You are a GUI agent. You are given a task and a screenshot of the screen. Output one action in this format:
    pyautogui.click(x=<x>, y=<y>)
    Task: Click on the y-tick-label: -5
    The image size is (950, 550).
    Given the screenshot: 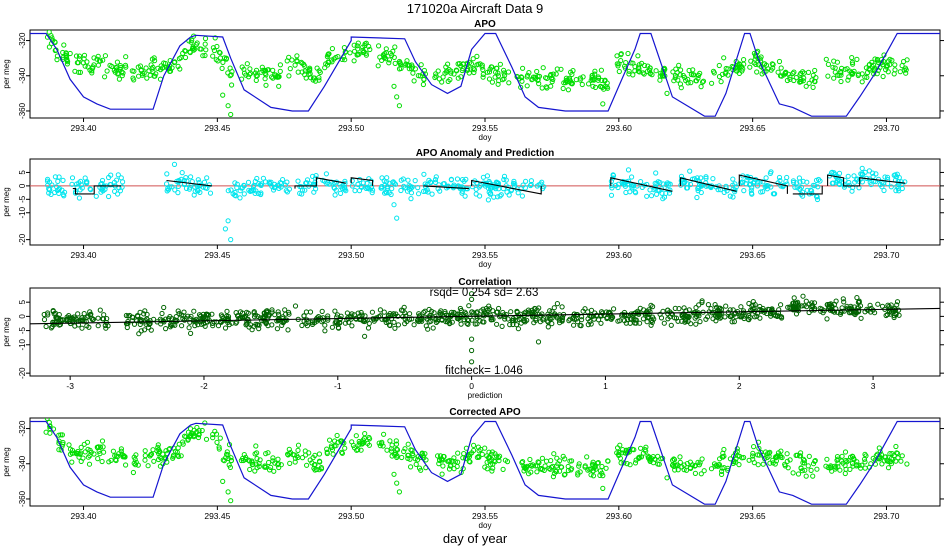 What is the action you would take?
    pyautogui.click(x=22, y=199)
    